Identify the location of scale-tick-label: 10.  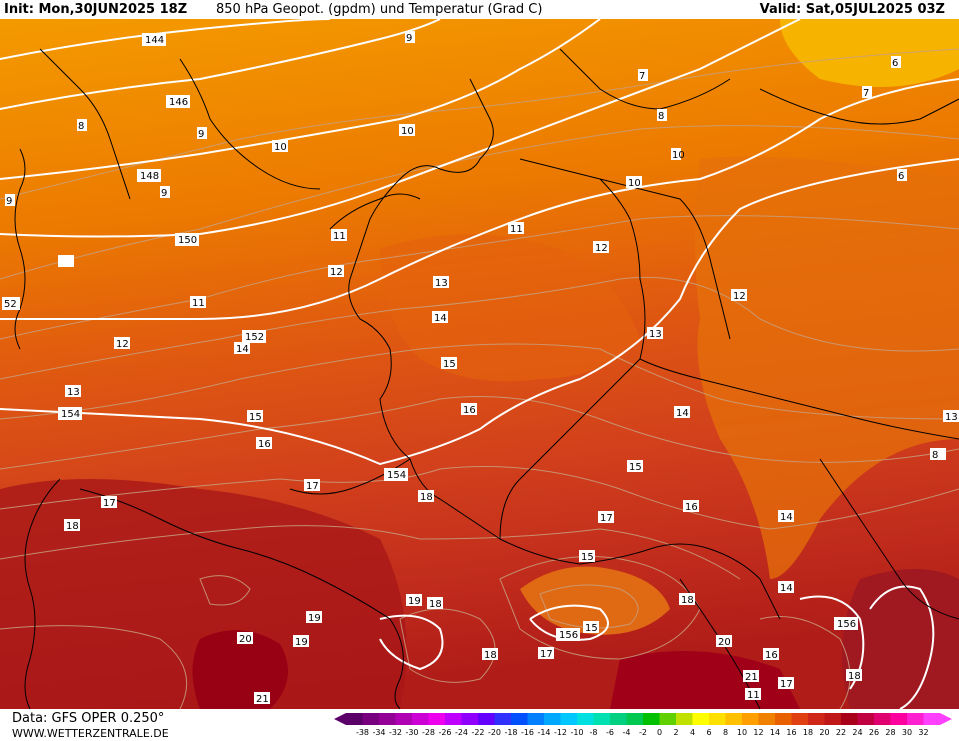
(742, 732).